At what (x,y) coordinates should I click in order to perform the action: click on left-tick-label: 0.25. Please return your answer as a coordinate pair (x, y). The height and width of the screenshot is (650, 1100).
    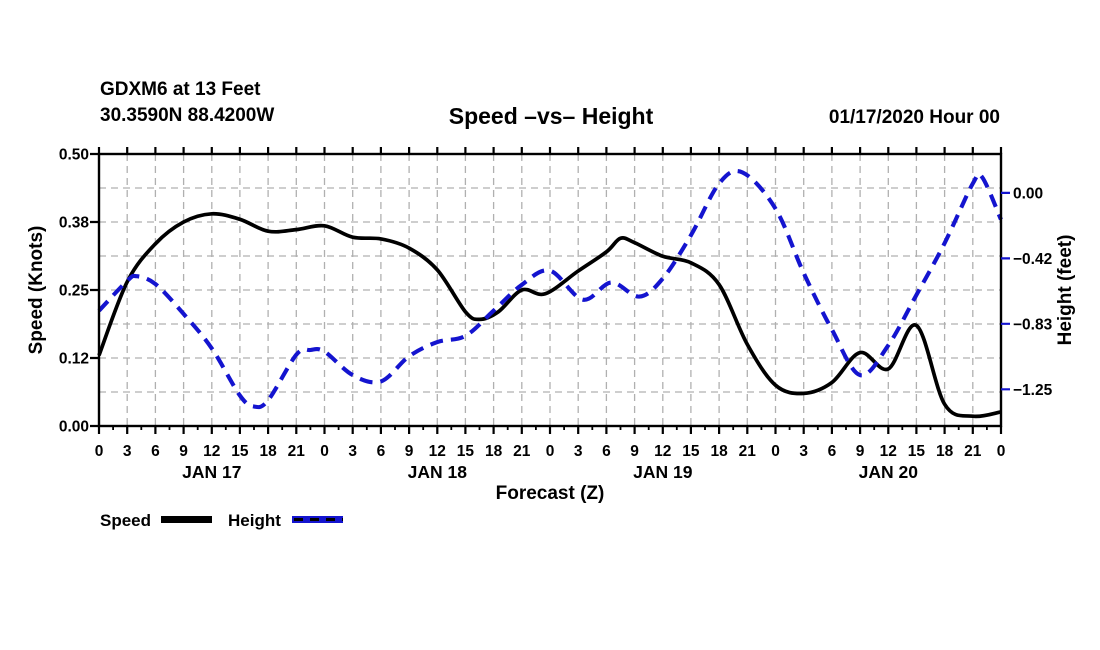
    Looking at the image, I should click on (74, 291).